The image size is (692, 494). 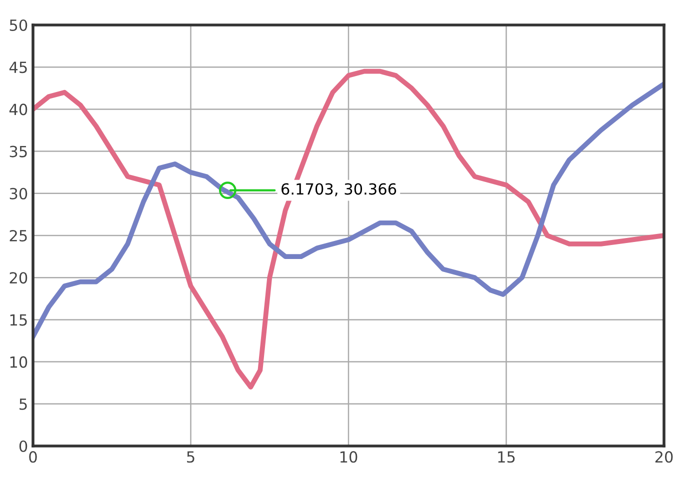 I want to click on x-tick-label: 10, so click(x=349, y=457).